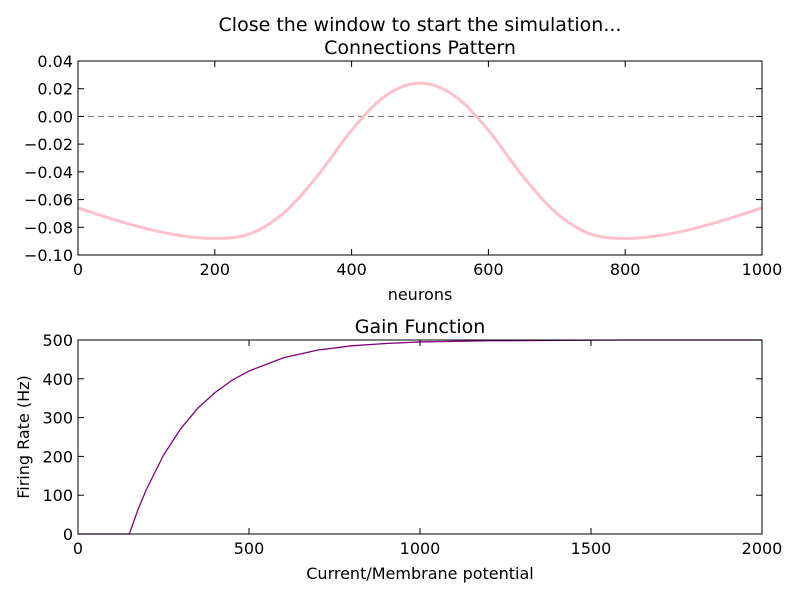 The height and width of the screenshot is (597, 800). What do you see at coordinates (591, 548) in the screenshot?
I see `x-tick-label: 1500` at bounding box center [591, 548].